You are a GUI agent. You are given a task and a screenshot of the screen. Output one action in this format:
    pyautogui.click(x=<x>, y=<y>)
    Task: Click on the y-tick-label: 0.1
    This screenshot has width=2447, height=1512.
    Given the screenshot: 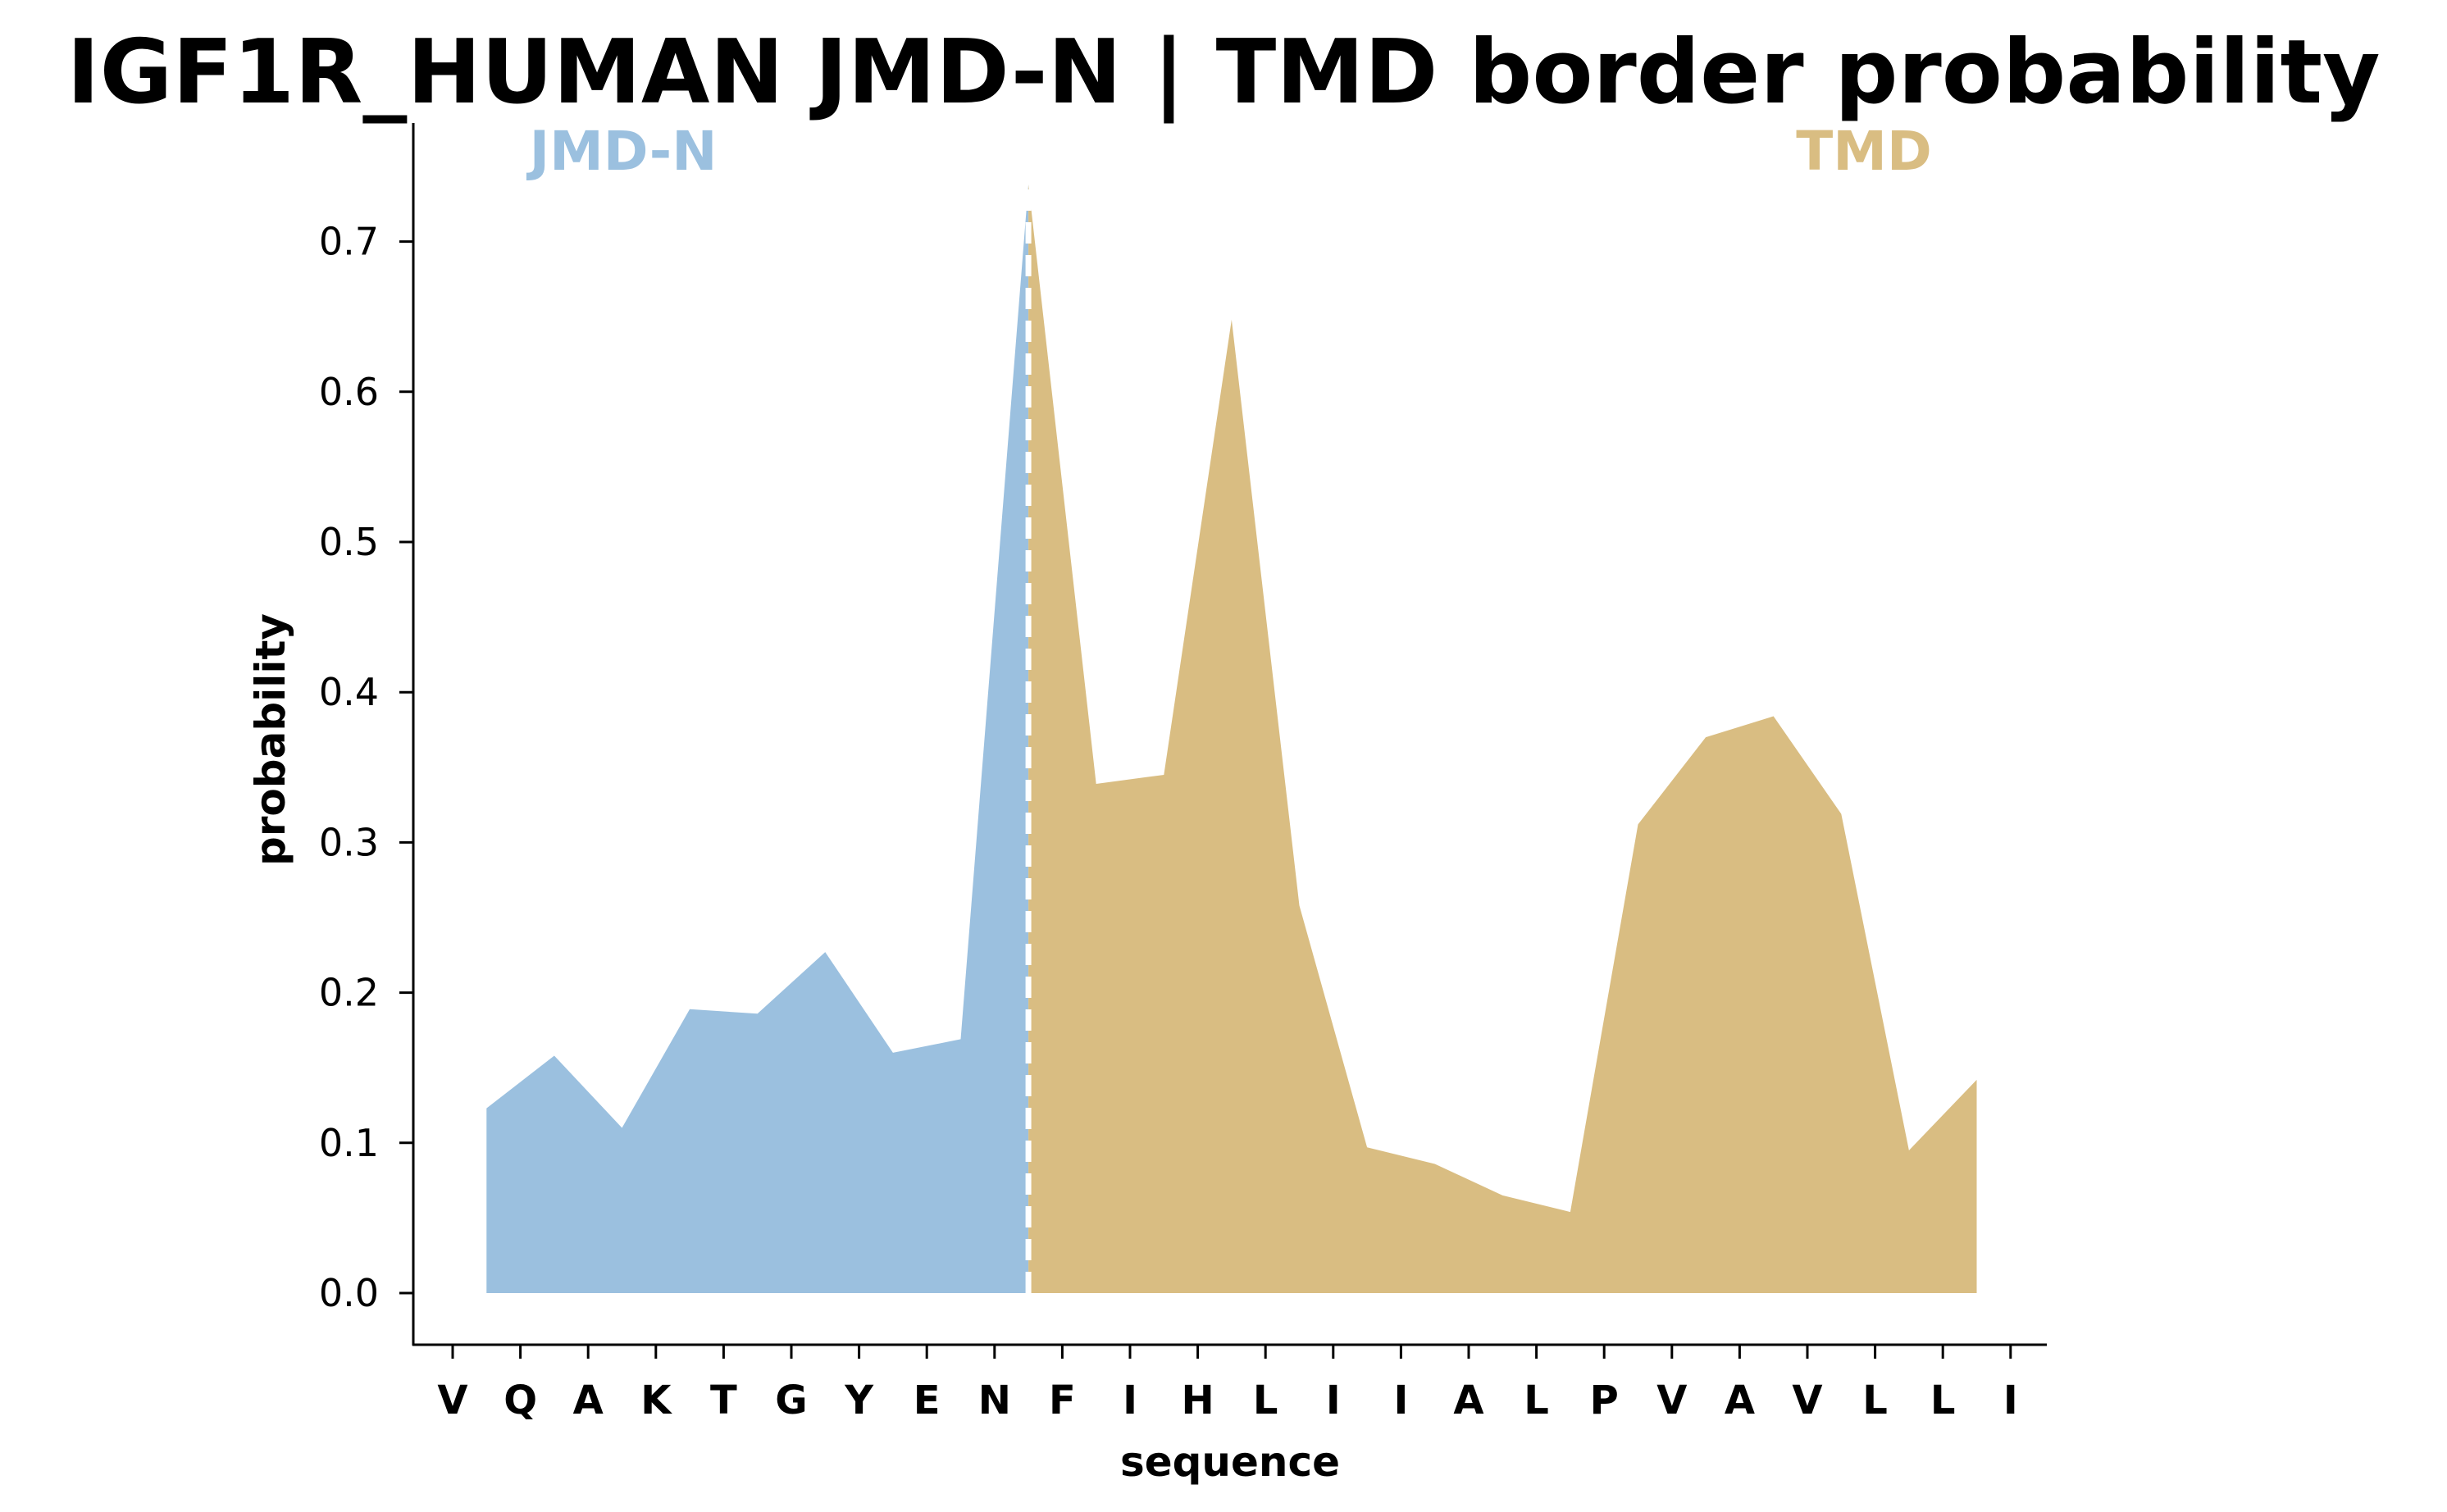 What is the action you would take?
    pyautogui.click(x=349, y=1143)
    